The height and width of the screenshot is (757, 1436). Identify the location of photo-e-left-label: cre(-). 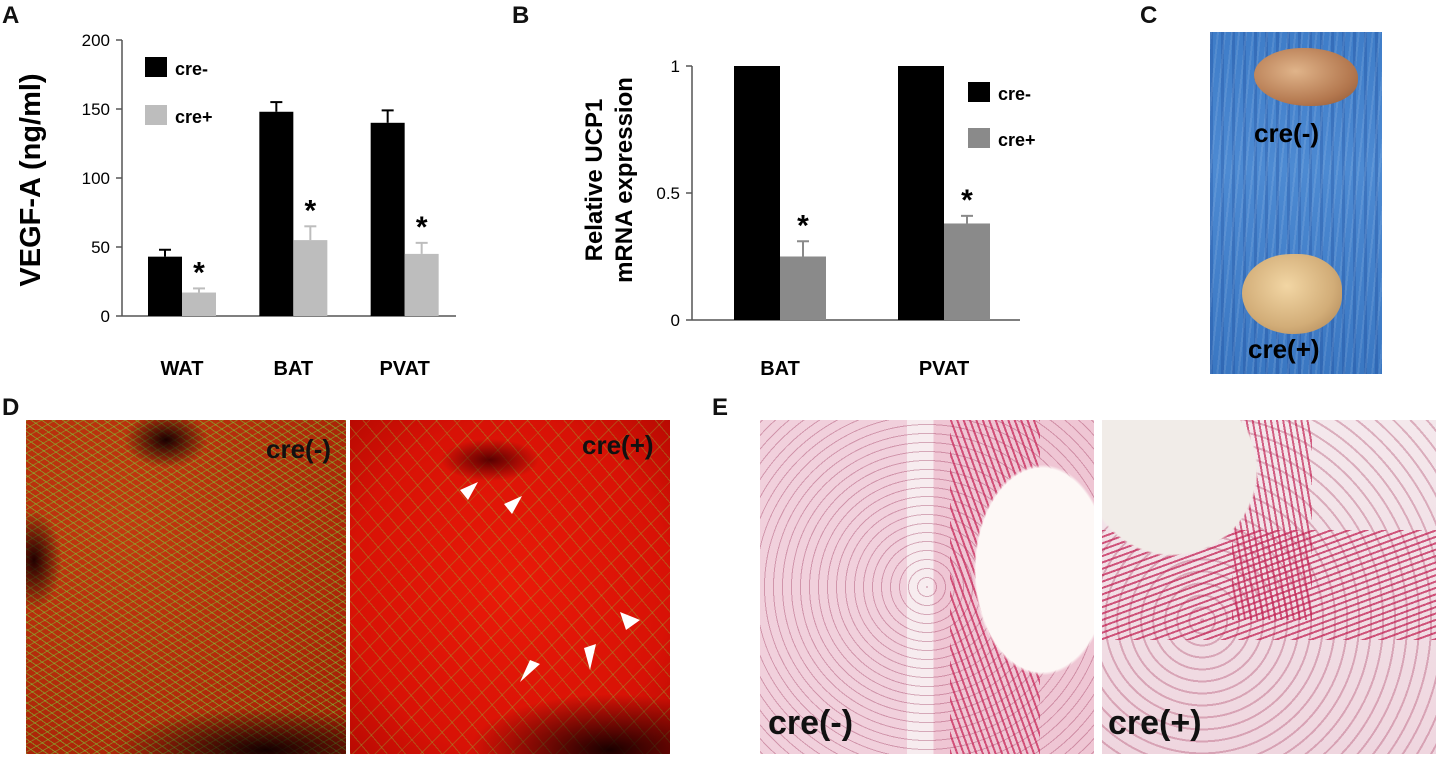
(811, 723).